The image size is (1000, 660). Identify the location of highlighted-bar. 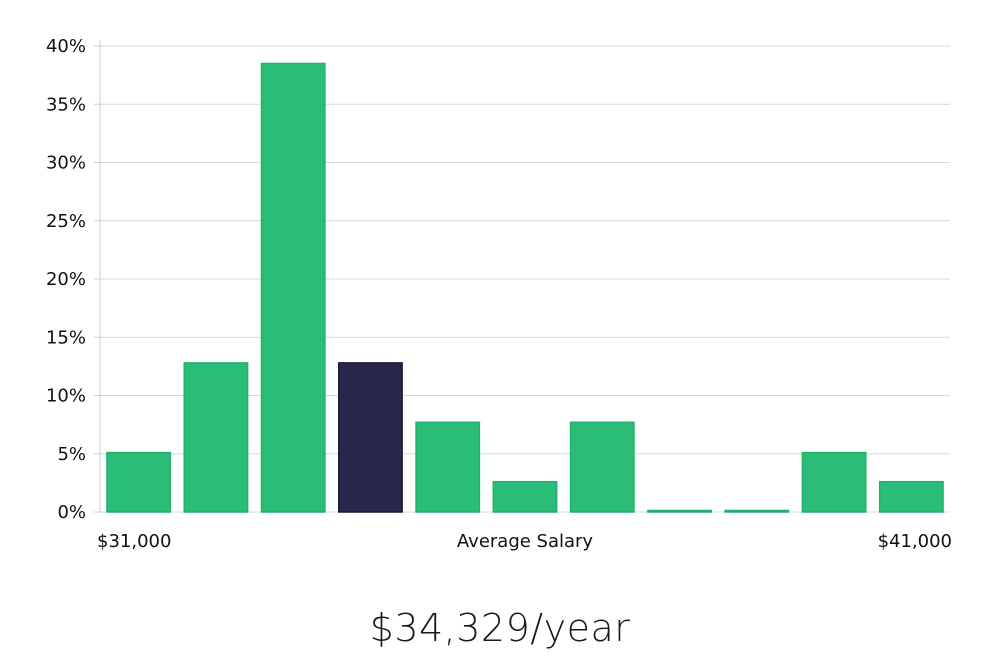
(370, 437).